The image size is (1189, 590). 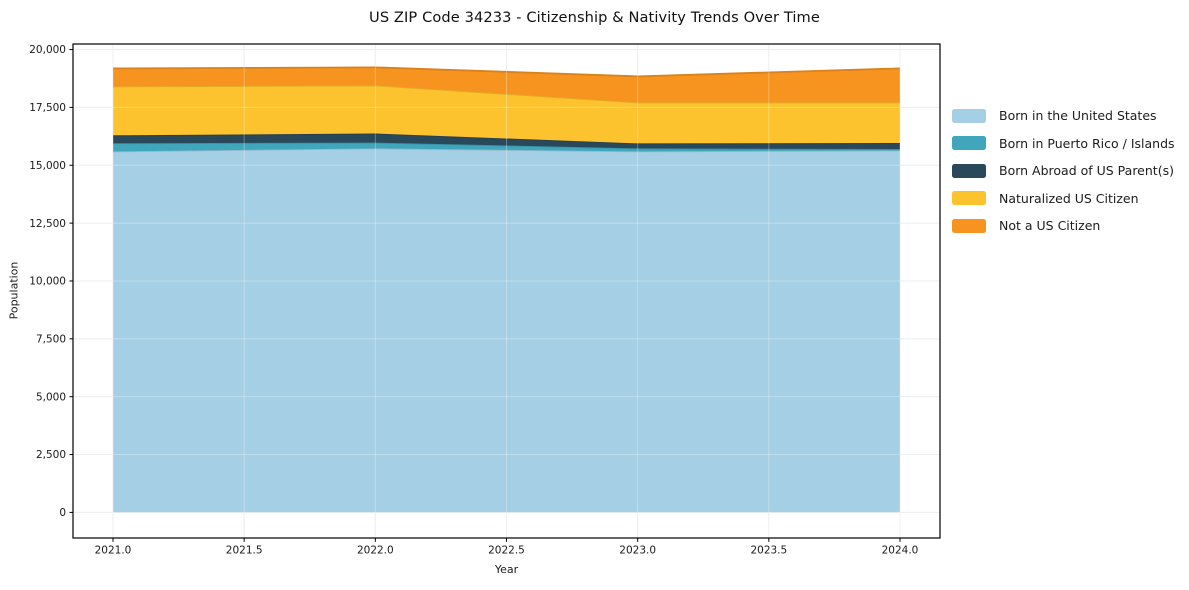 What do you see at coordinates (506, 551) in the screenshot?
I see `x-tick-label: 2022.5` at bounding box center [506, 551].